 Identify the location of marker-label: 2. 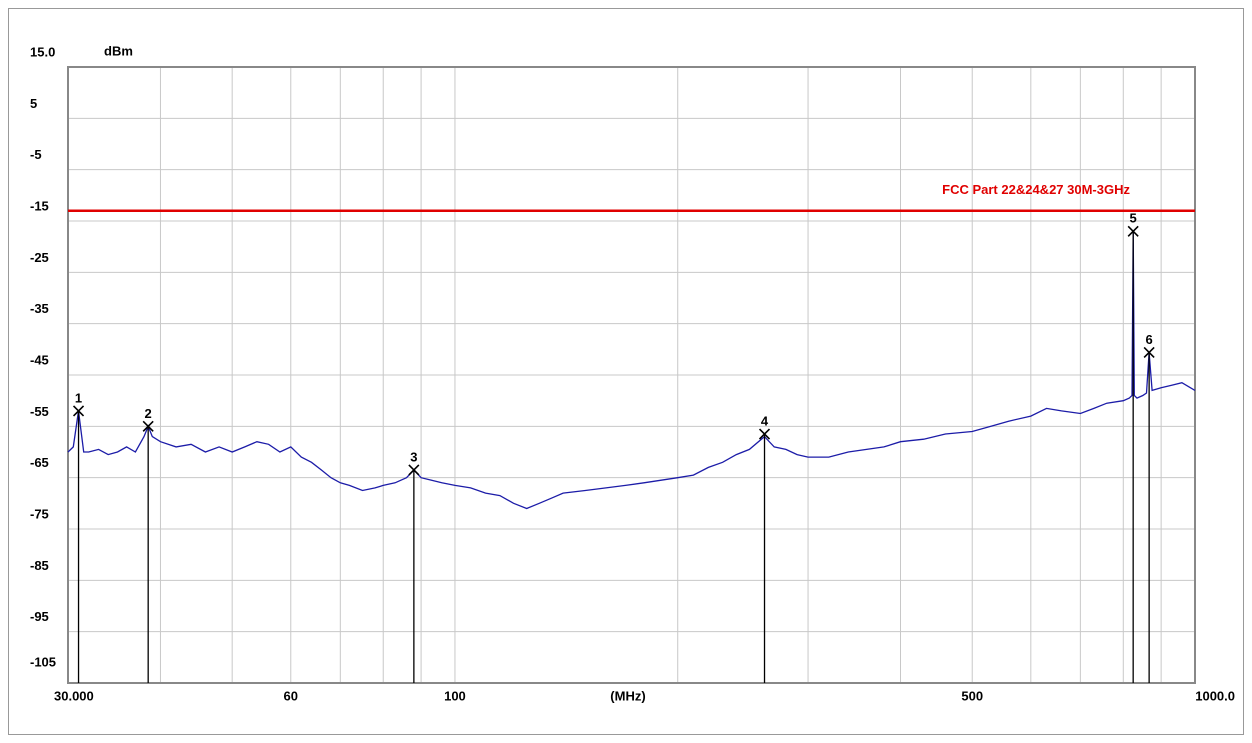
(148, 413).